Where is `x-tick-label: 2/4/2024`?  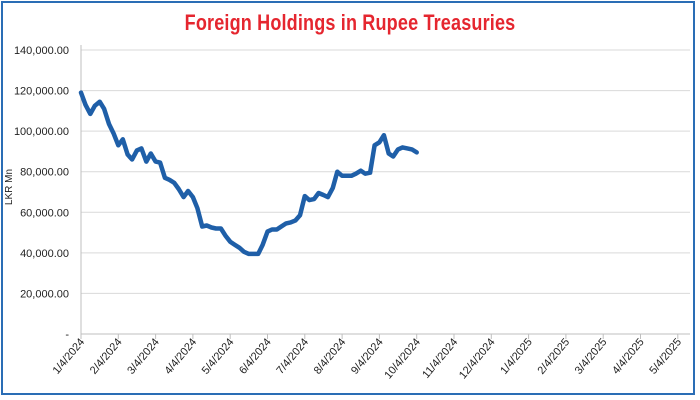
x-tick-label: 2/4/2024 is located at coordinates (106, 356).